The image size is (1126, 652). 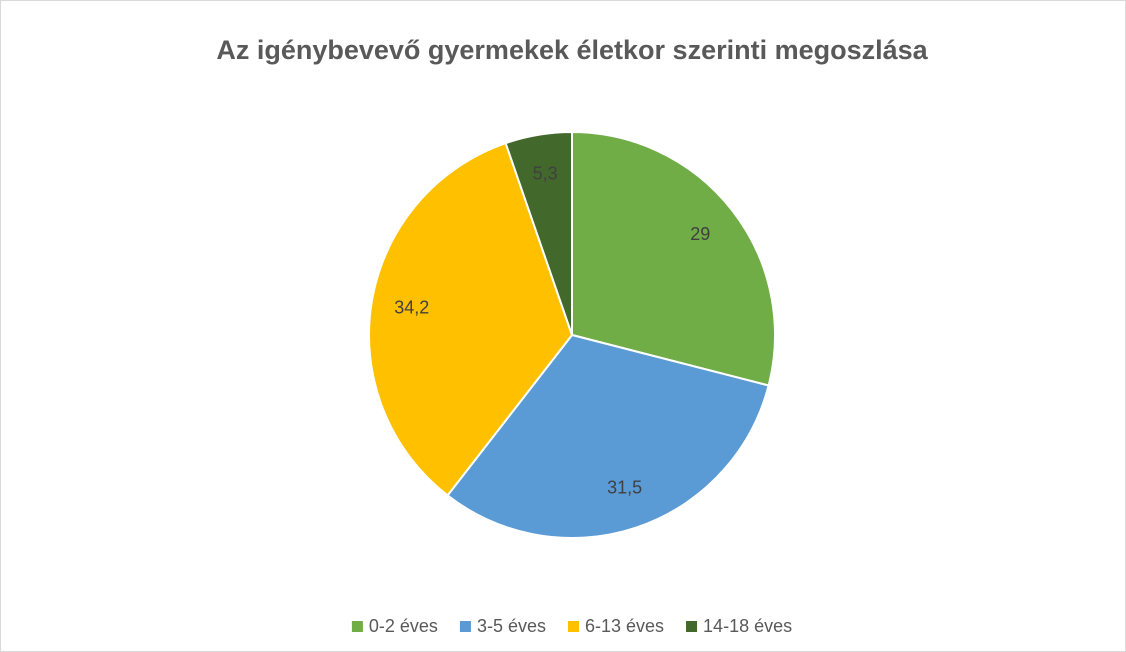 What do you see at coordinates (624, 487) in the screenshot?
I see `data-label: 31,5` at bounding box center [624, 487].